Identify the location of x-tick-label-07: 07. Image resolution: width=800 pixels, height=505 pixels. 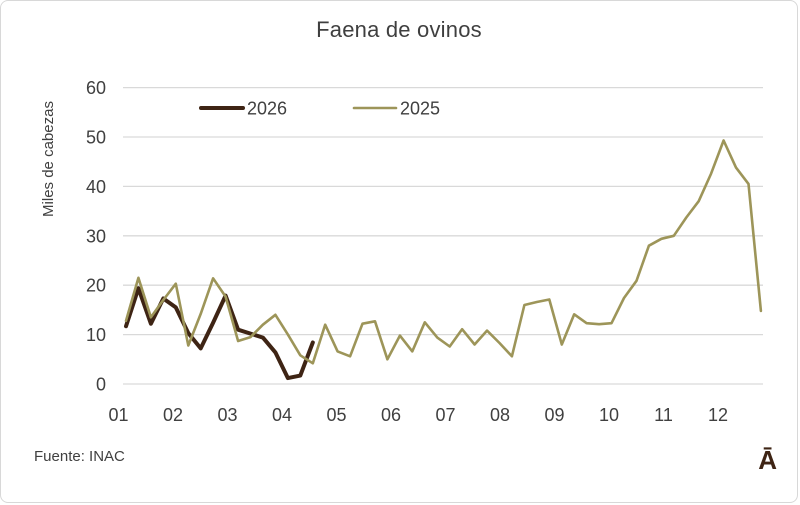
(445, 415).